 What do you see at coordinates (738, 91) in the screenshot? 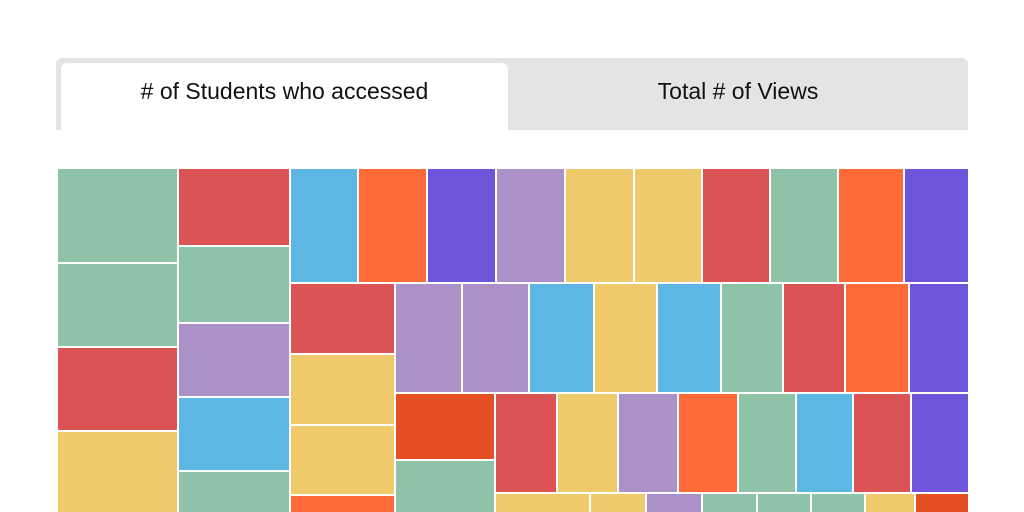
I see `tab-total-views: Total # of Views` at bounding box center [738, 91].